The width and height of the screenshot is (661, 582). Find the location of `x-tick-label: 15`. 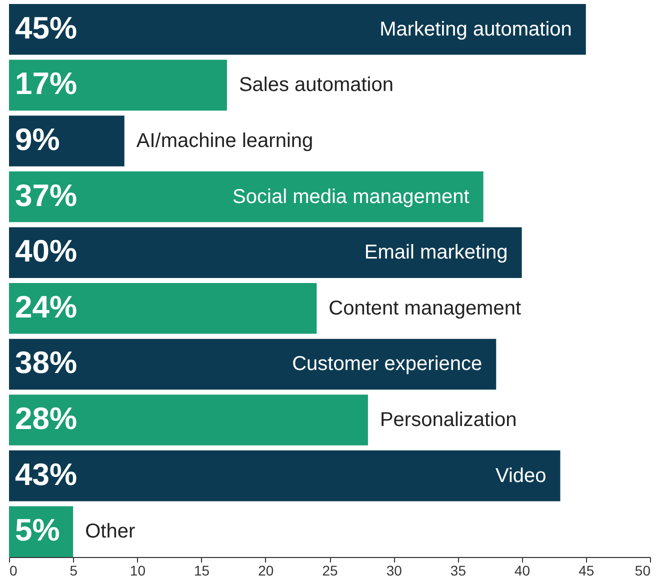

x-tick-label: 15 is located at coordinates (202, 570).